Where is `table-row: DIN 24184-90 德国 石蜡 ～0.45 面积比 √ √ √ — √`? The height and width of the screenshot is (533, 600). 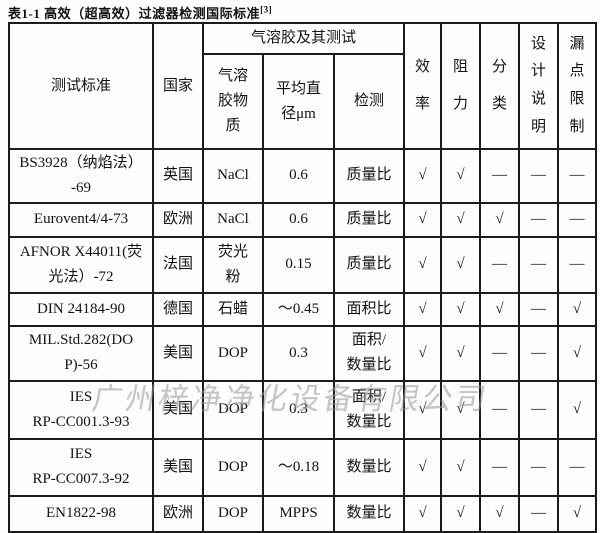
table-row: DIN 24184-90 德国 石蜡 ～0.45 面积比 √ √ √ — √ is located at coordinates (303, 309).